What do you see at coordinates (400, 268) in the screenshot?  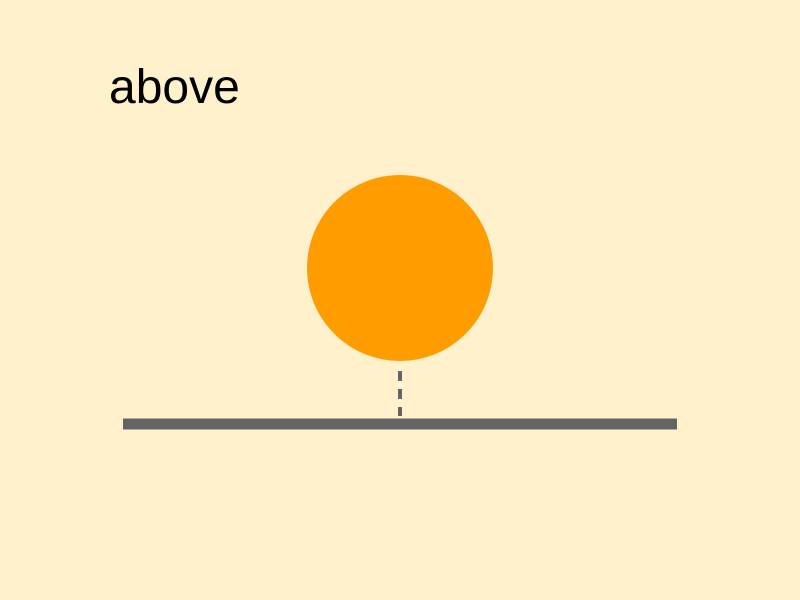 I see `orange-circle` at bounding box center [400, 268].